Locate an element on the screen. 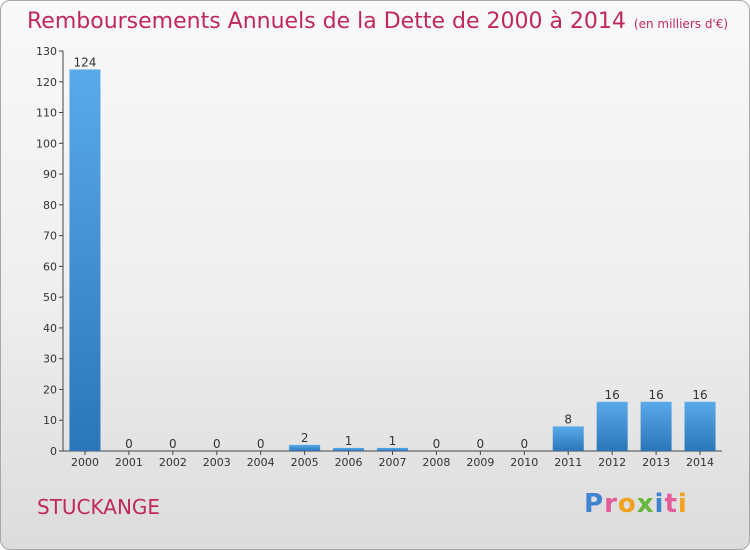 The image size is (750, 550). x-tick-label: 2011 is located at coordinates (568, 462).